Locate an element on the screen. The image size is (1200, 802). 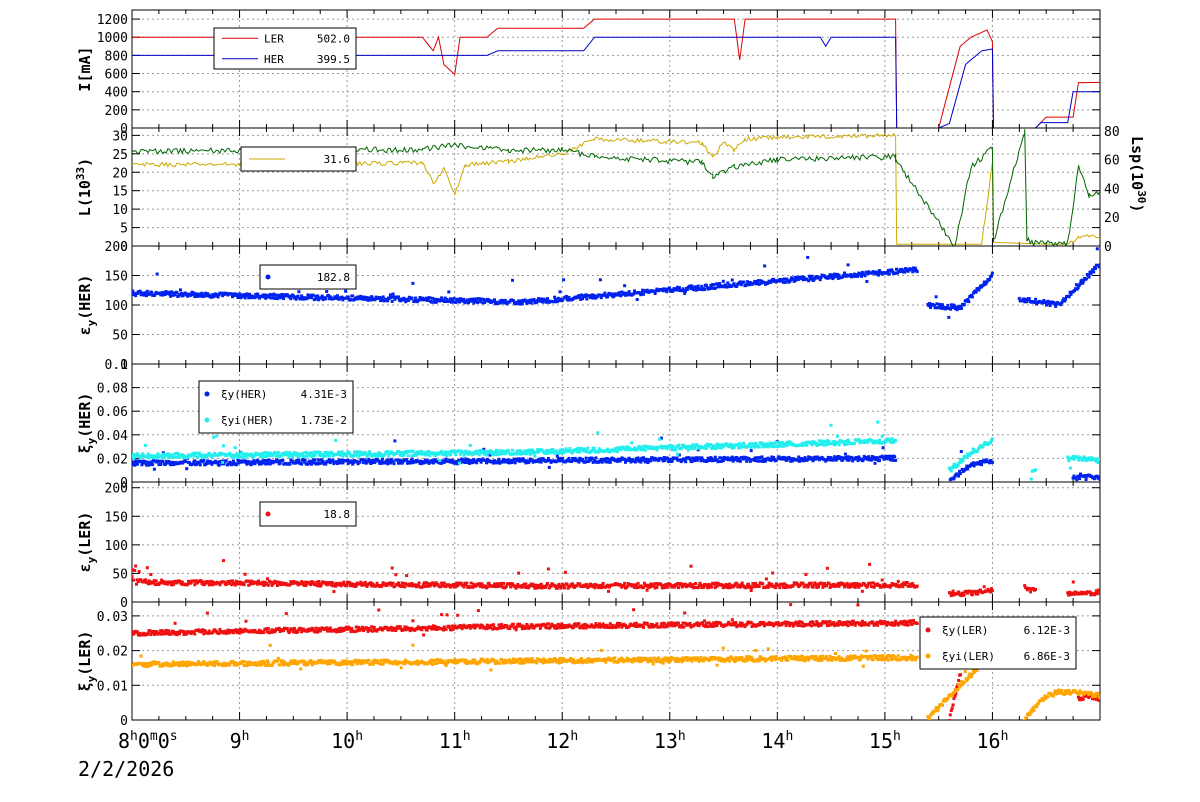
y-axis-label: εy(LER) is located at coordinates (87, 542).